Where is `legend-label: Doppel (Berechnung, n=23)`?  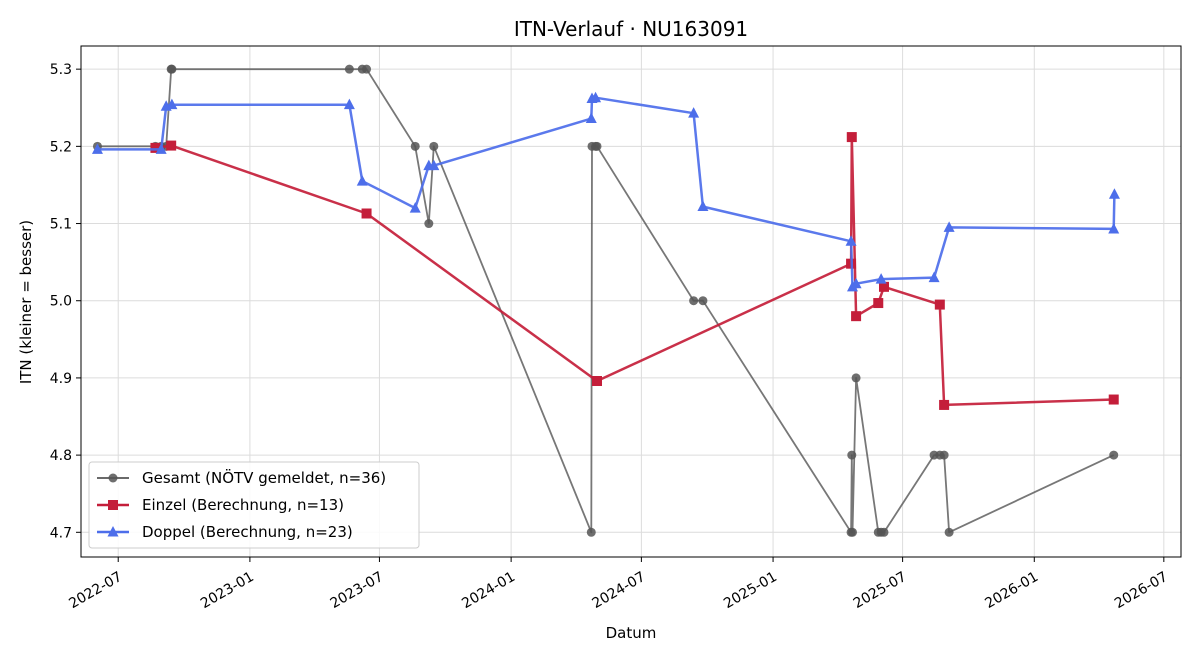 legend-label: Doppel (Berechnung, n=23) is located at coordinates (247, 532).